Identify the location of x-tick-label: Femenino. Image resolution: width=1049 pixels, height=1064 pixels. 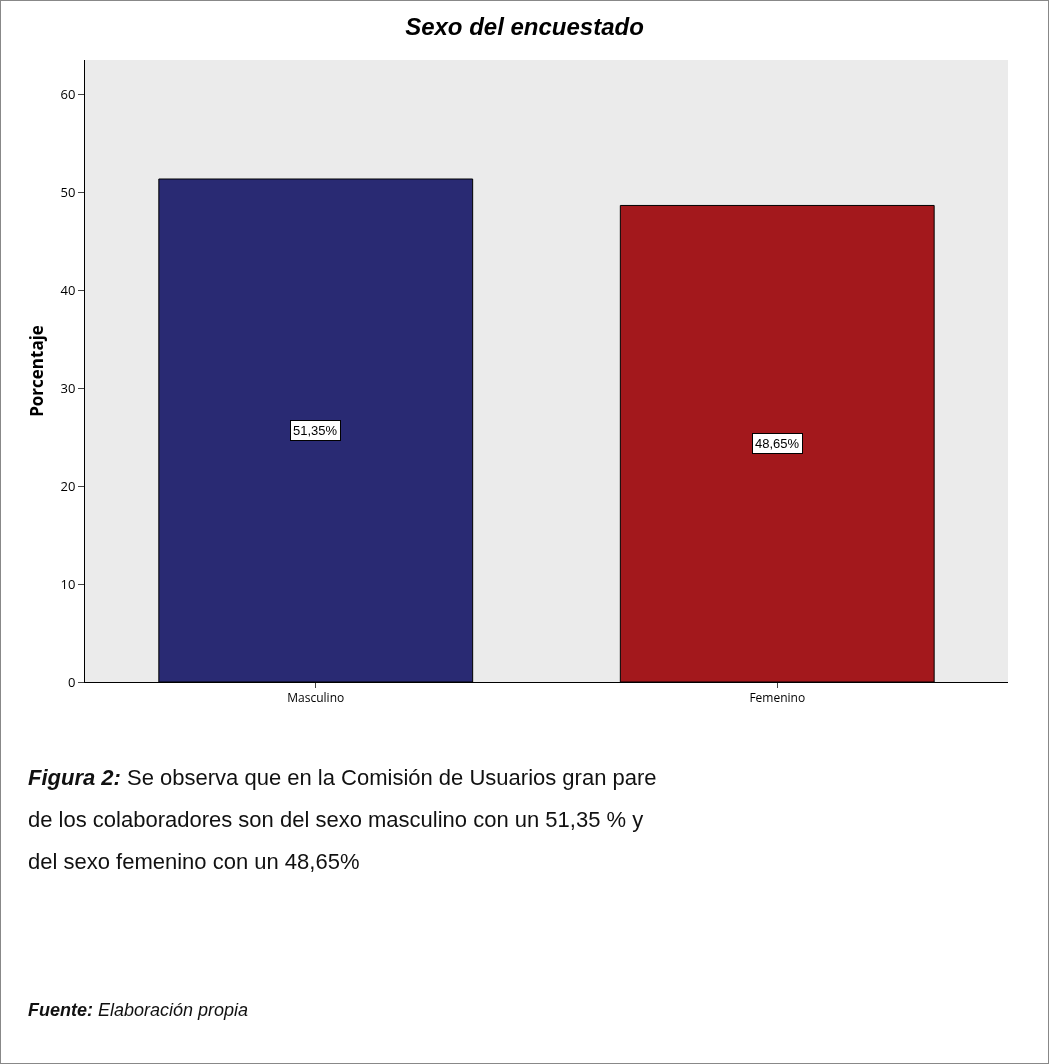
(777, 698).